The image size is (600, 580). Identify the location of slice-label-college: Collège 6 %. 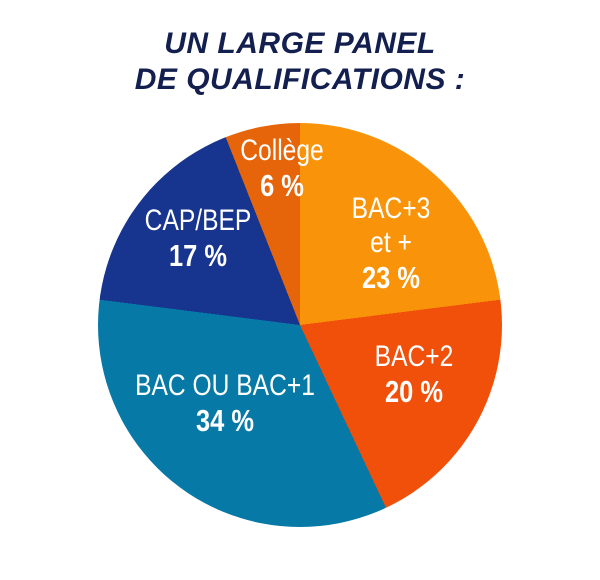
(281, 168).